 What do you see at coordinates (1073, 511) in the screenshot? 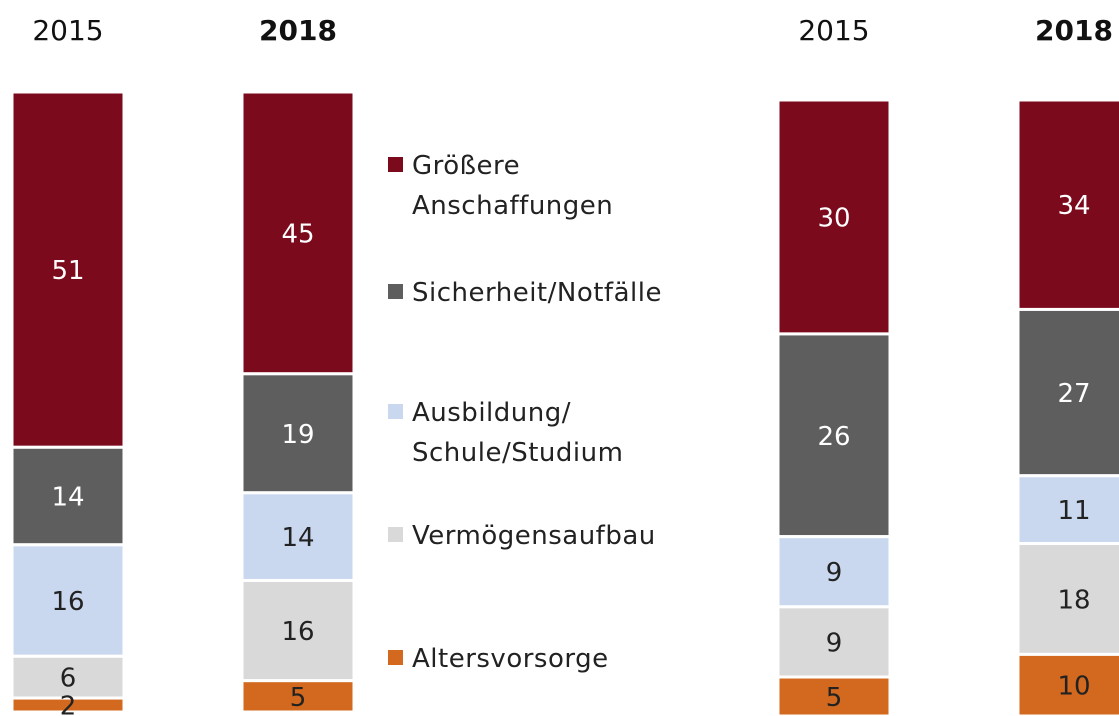
I see `data-label: 11` at bounding box center [1073, 511].